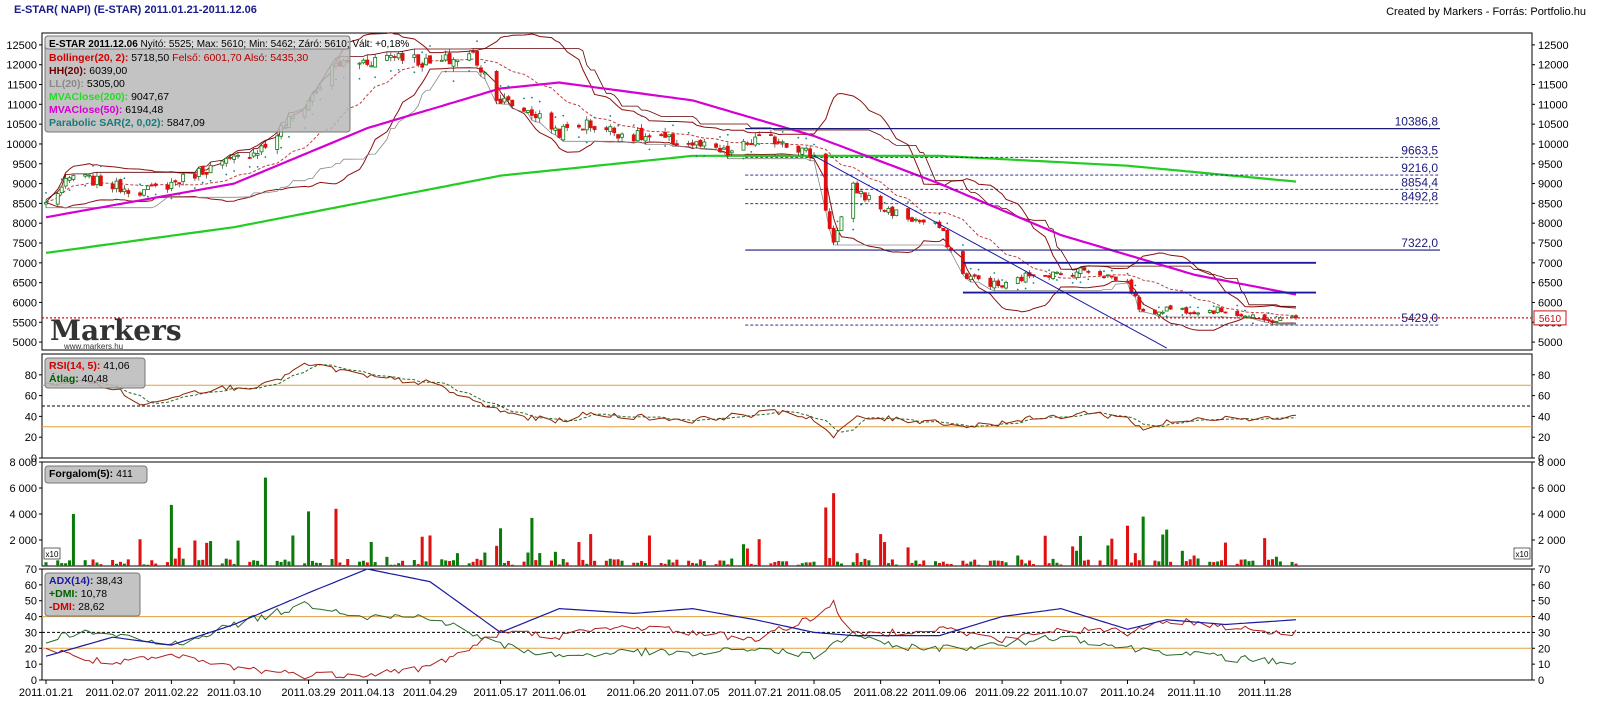 Image resolution: width=1600 pixels, height=716 pixels. Describe the element at coordinates (1419, 243) in the screenshot. I see `fib-level-label: 7322,0` at that location.